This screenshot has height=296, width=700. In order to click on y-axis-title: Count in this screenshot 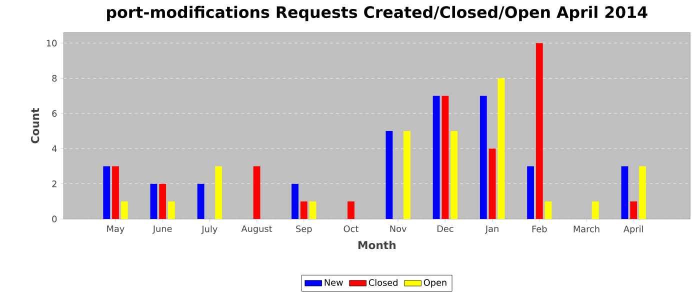, I will do `click(35, 126)`.